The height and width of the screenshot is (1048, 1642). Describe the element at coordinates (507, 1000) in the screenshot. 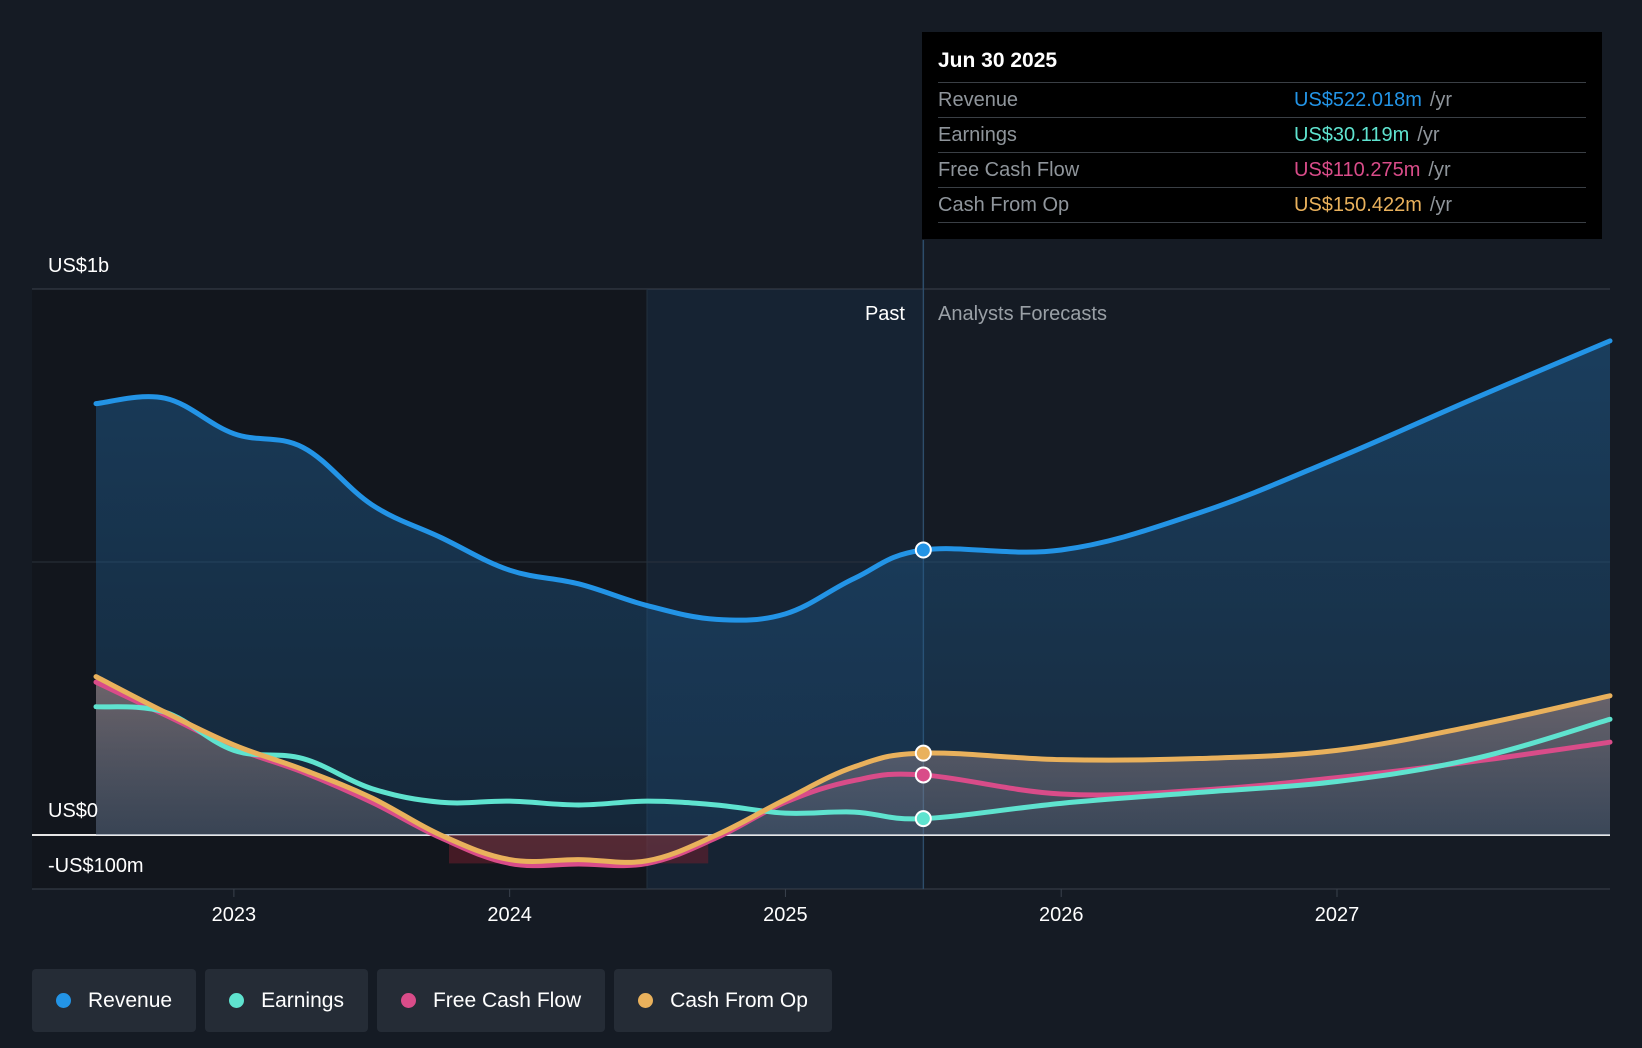

I see `legend-label: Free Cash Flow` at that location.